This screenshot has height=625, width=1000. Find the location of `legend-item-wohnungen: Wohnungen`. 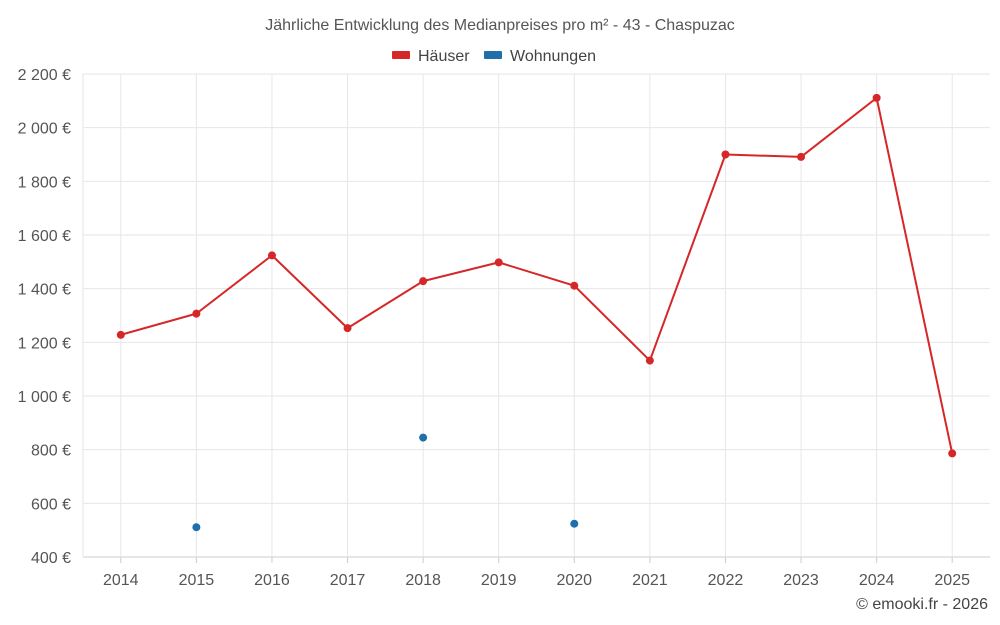

legend-item-wohnungen: Wohnungen is located at coordinates (540, 56).